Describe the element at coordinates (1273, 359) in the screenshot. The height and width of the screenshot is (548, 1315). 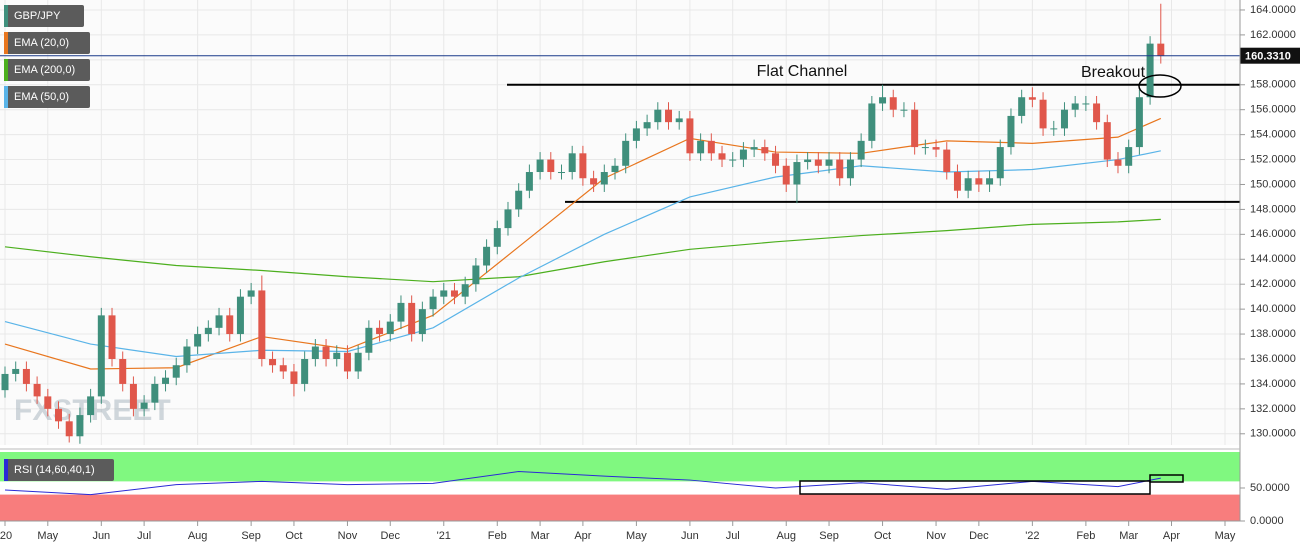
I see `y-tick-label: 136.0000` at that location.